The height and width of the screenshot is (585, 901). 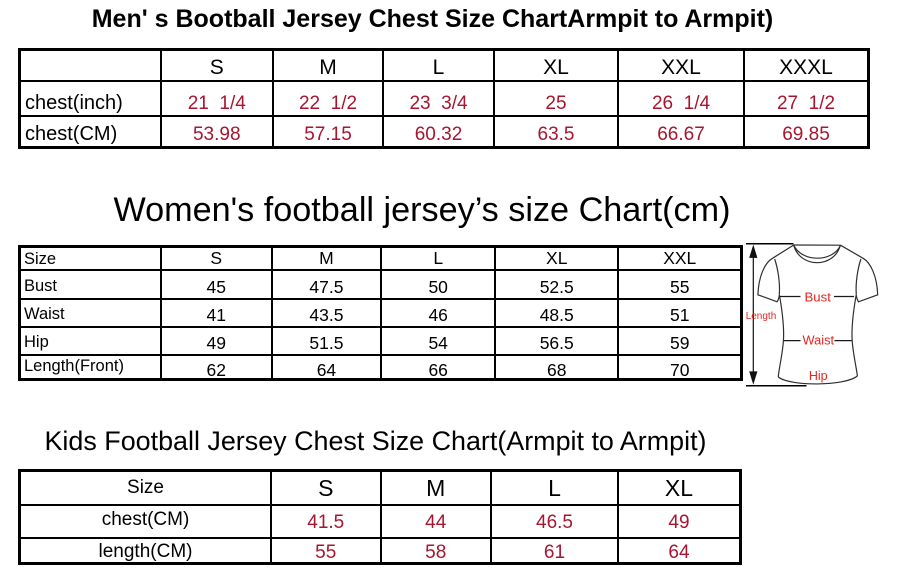 What do you see at coordinates (818, 376) in the screenshot?
I see `svg-text: Hip` at bounding box center [818, 376].